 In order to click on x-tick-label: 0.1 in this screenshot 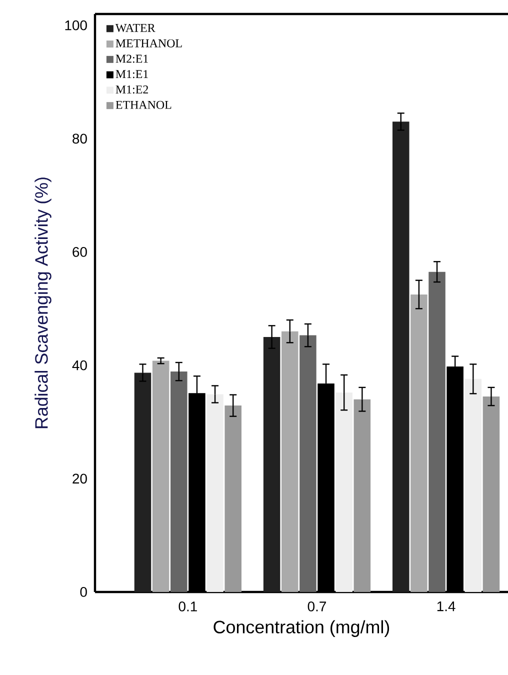, I will do `click(187, 607)`.